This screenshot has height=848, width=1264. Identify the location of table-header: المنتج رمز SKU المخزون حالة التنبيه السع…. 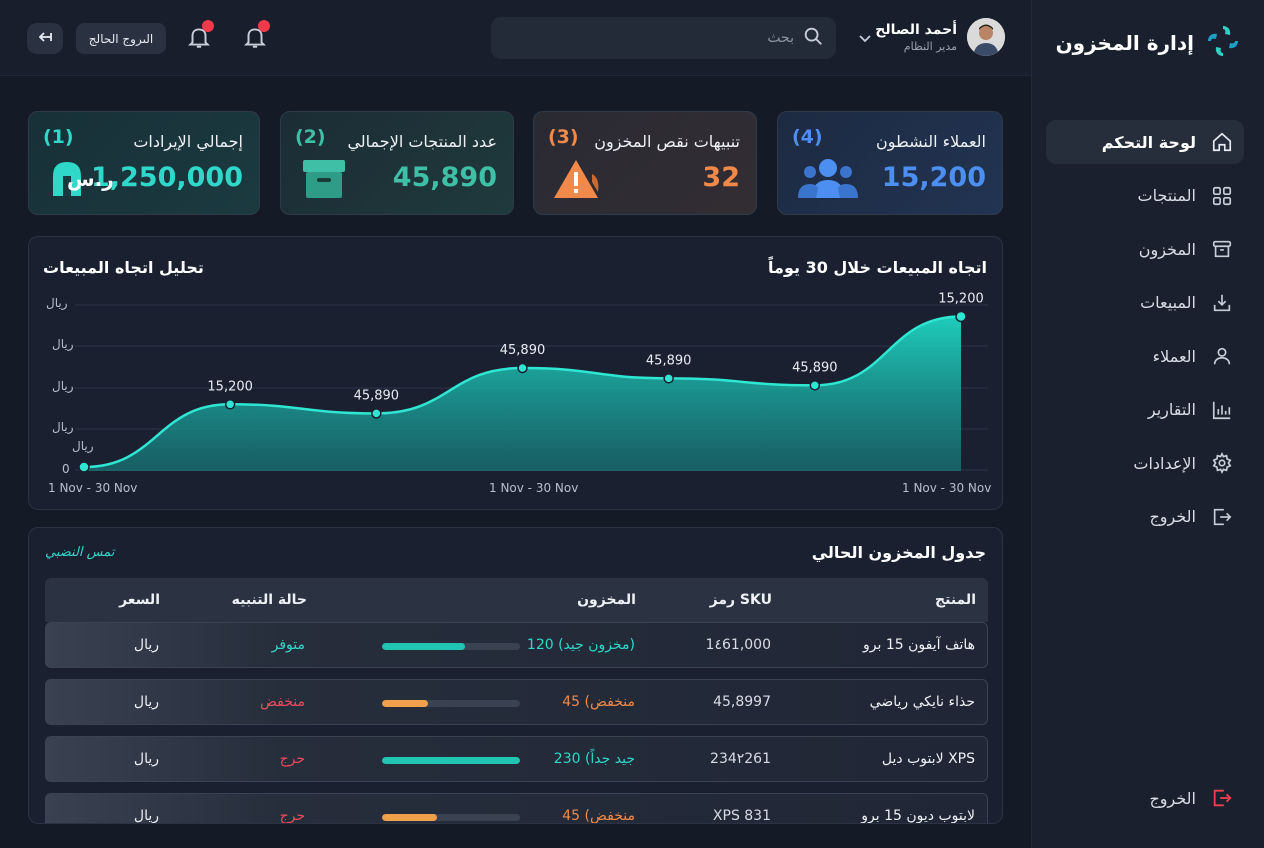
(516, 600).